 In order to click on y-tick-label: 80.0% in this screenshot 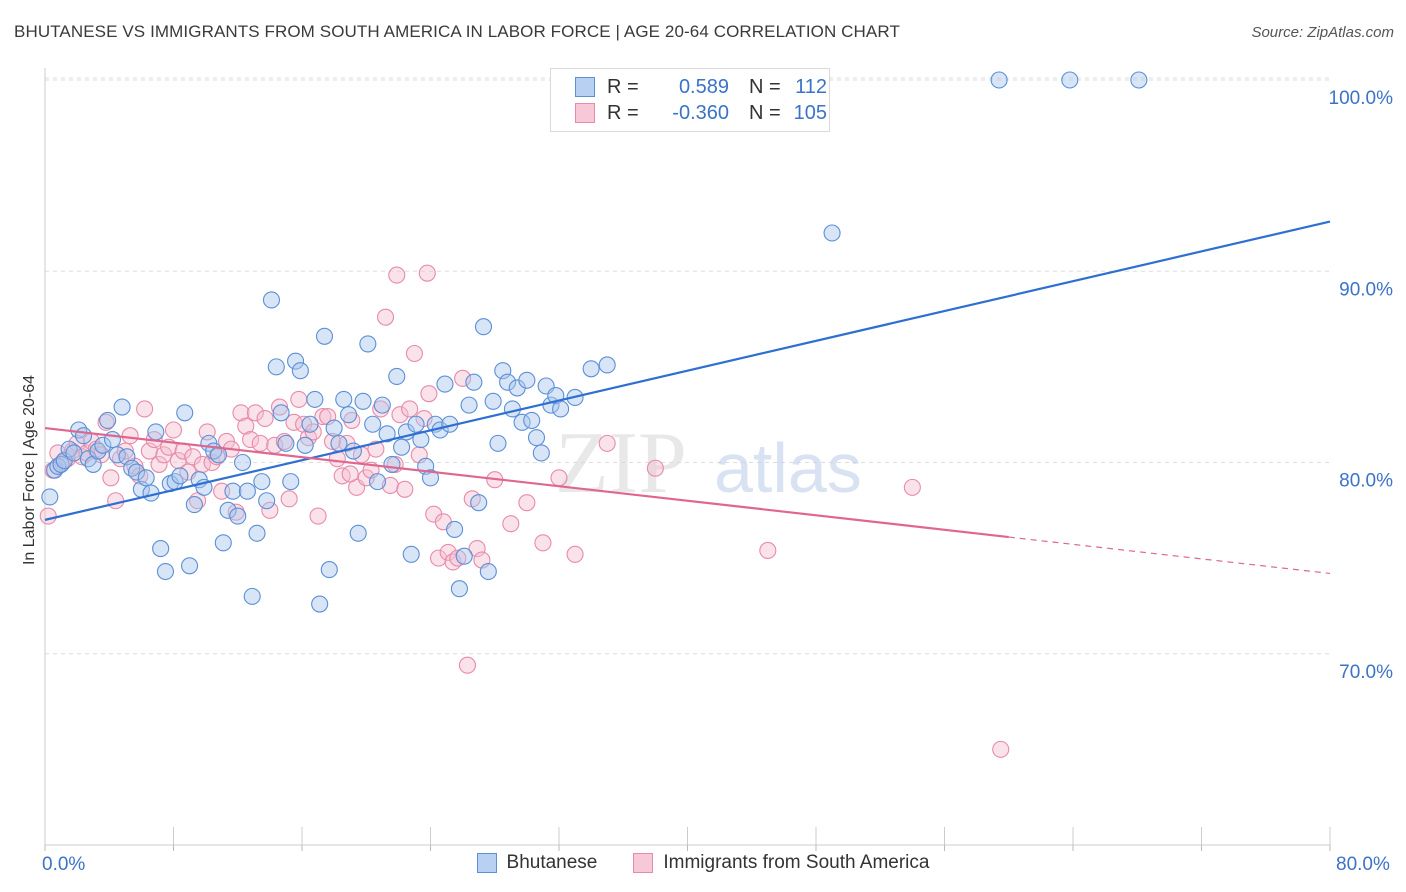, I will do `click(1366, 481)`.